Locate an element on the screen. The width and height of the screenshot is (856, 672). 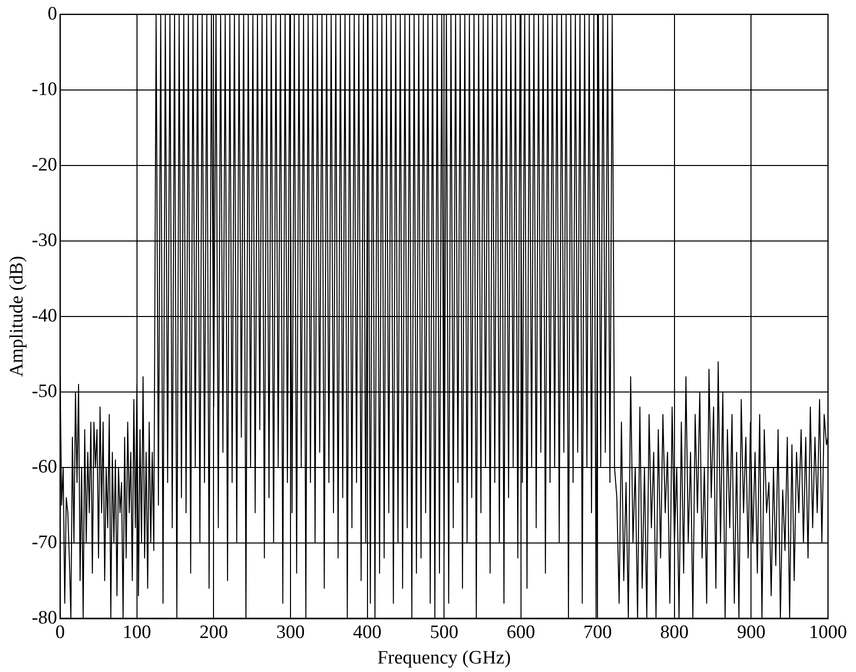
y-tick-label: -80 is located at coordinates (45, 617).